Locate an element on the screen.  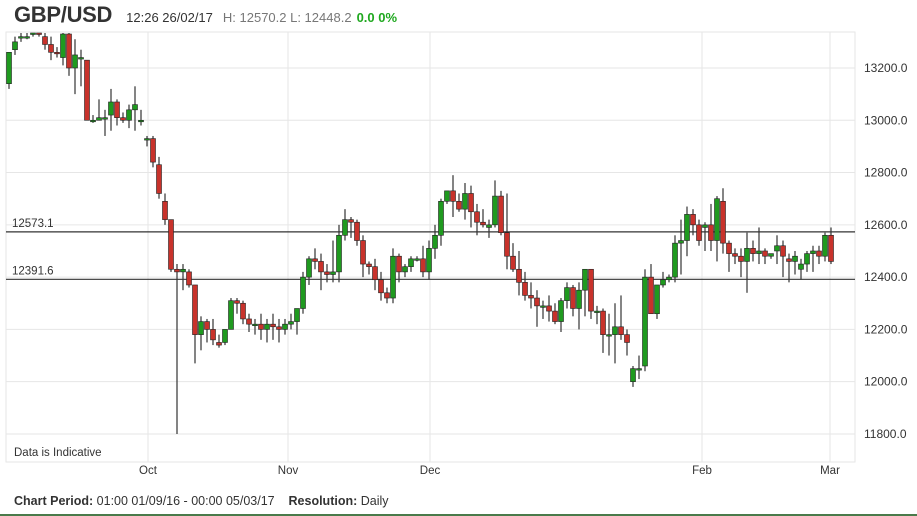
x-tick-label: Nov is located at coordinates (288, 471).